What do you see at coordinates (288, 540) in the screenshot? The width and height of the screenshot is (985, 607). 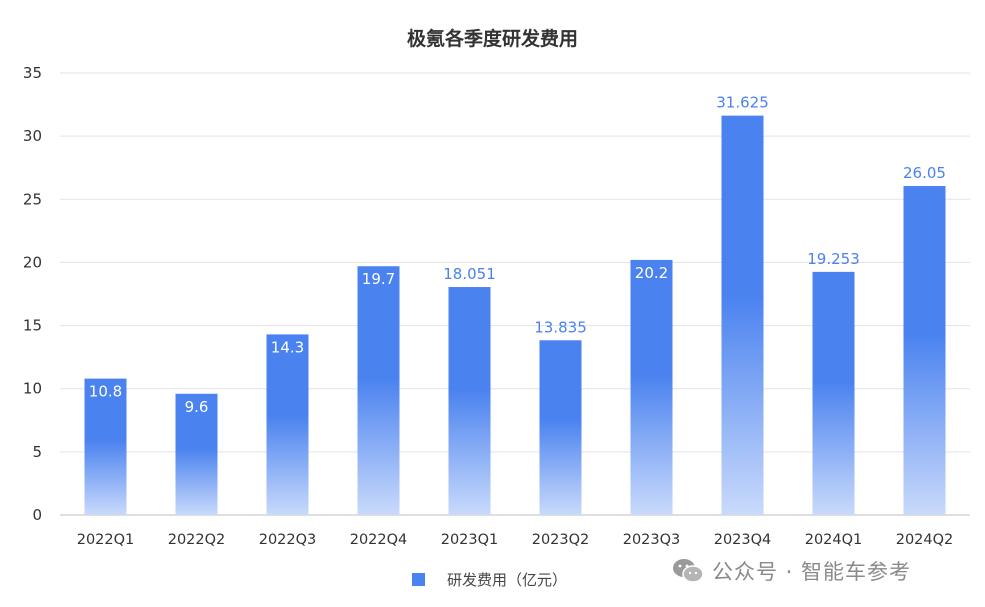 I see `x-tick-label: 2022Q3` at bounding box center [288, 540].